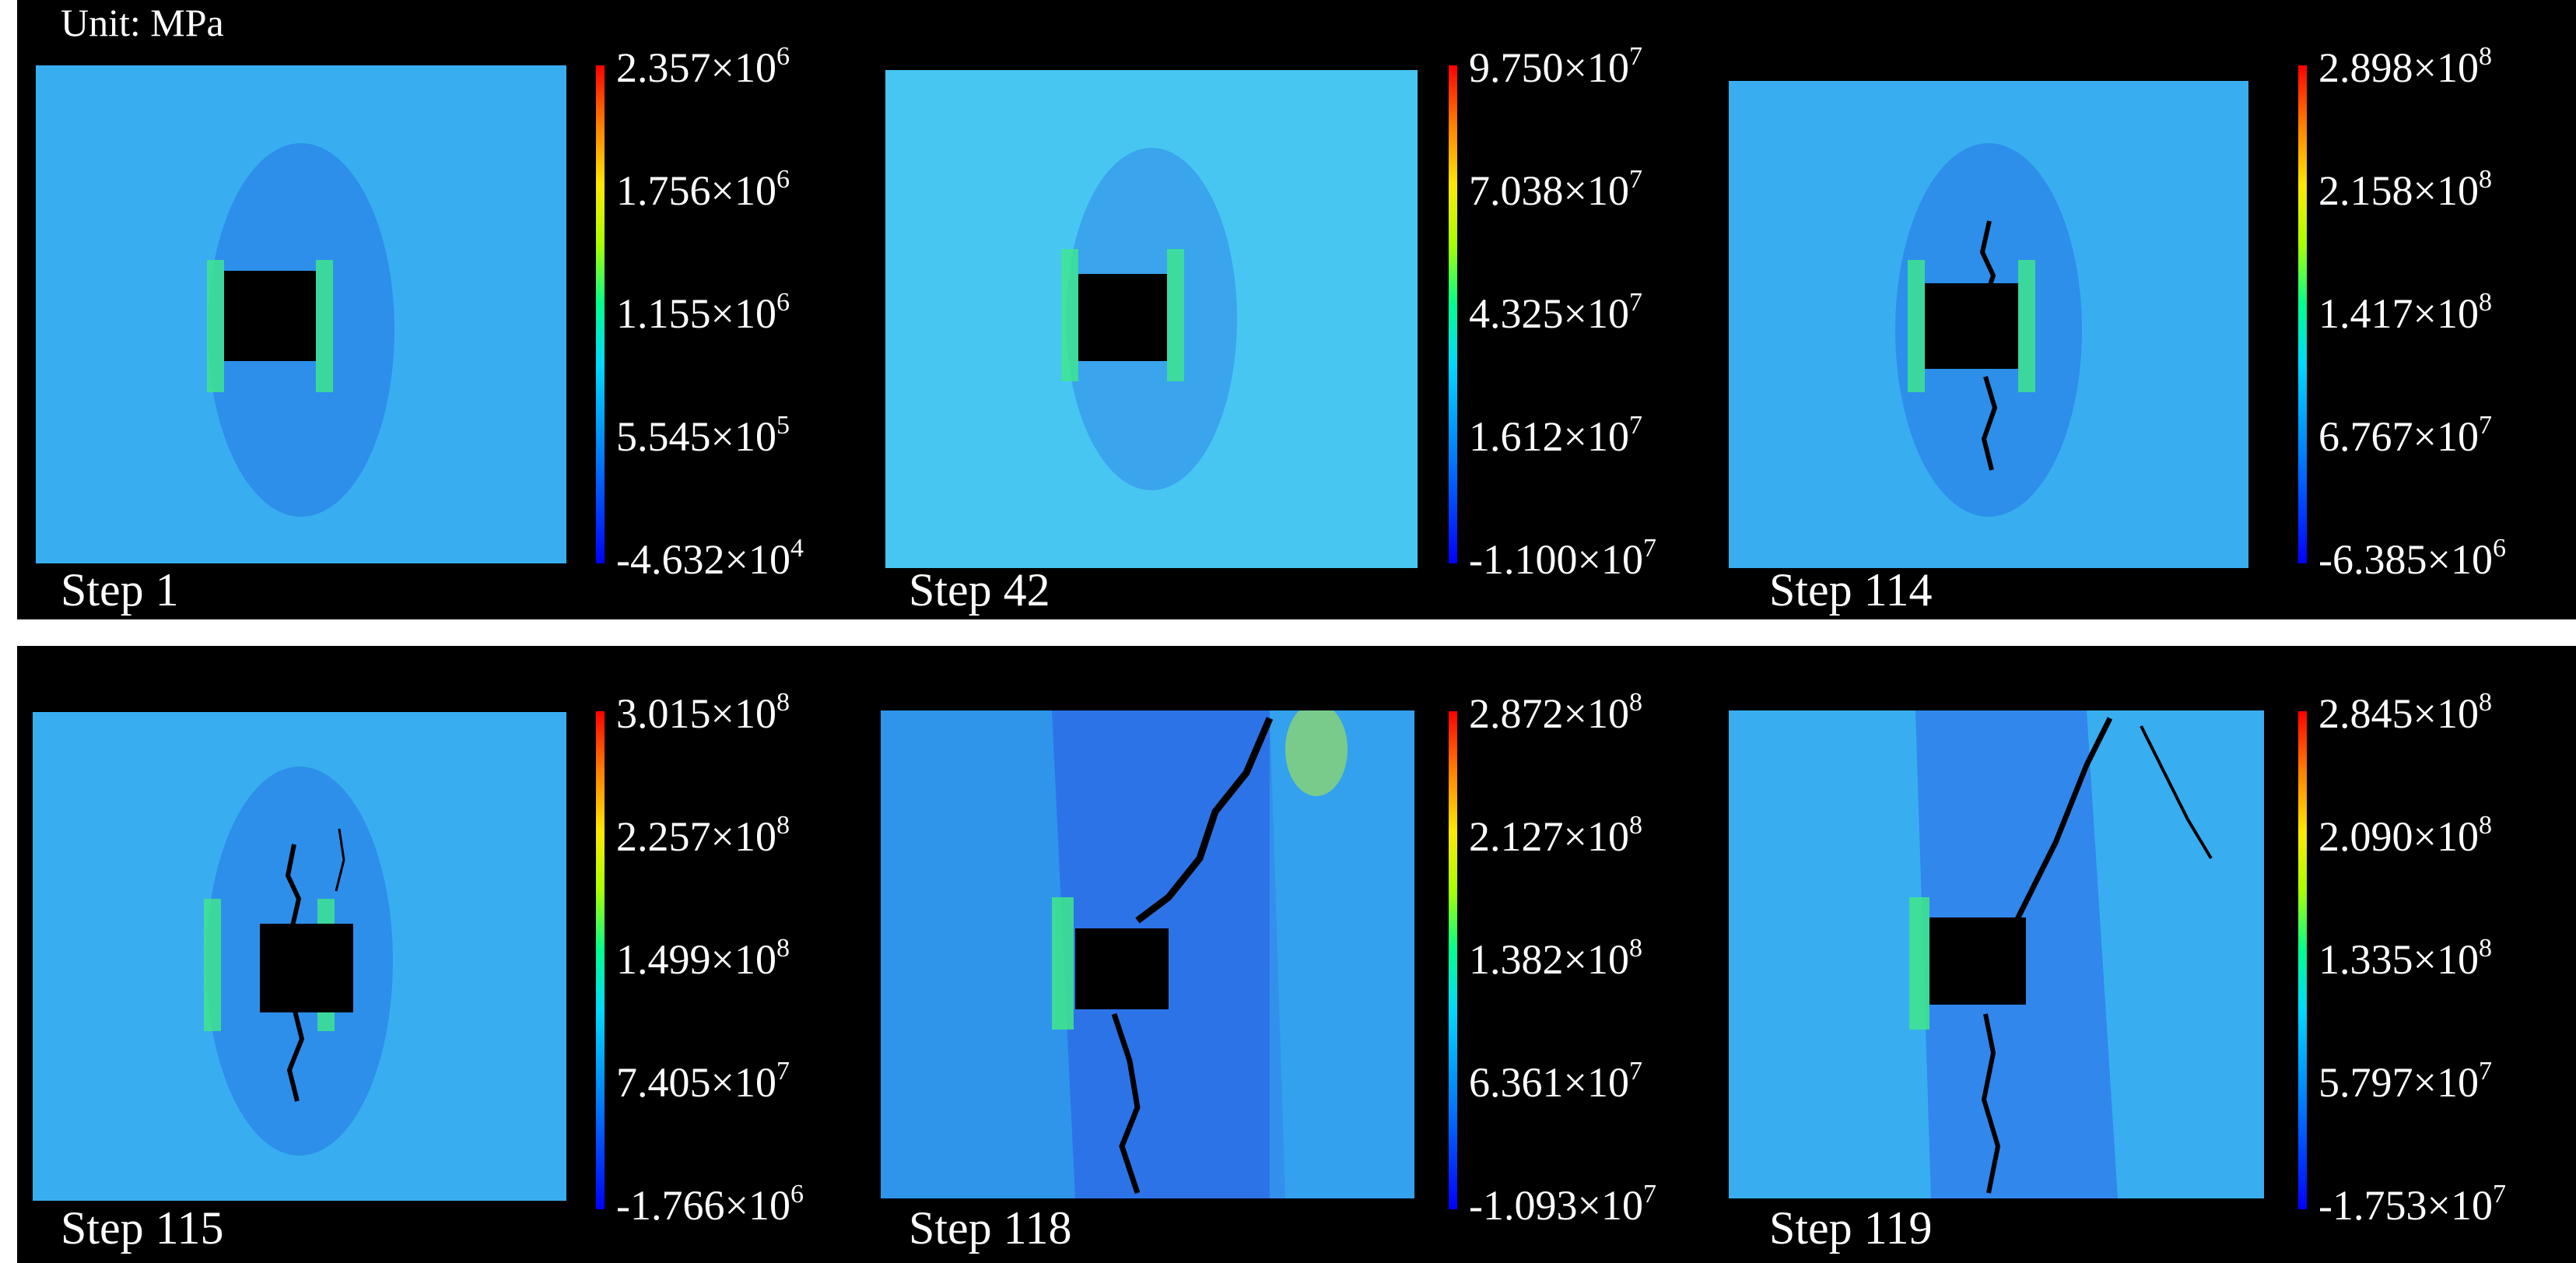  Describe the element at coordinates (703, 312) in the screenshot. I see `scale-tick-3: 1.155×10⁶` at that location.